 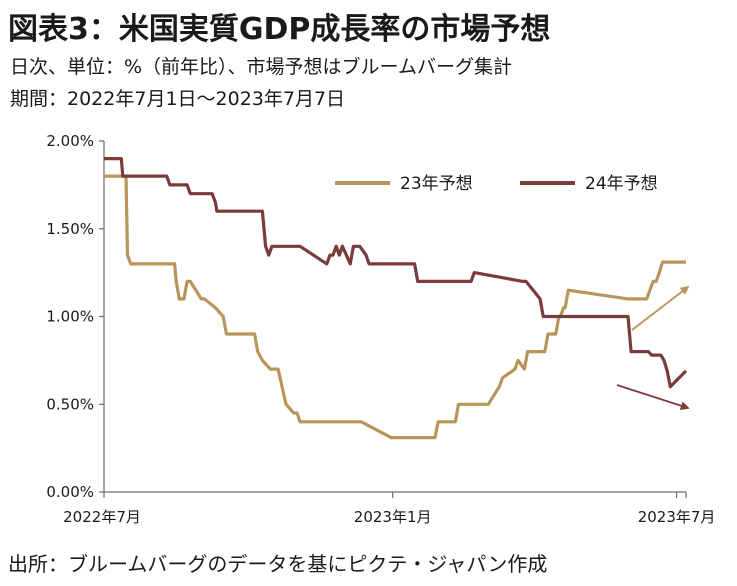 What do you see at coordinates (178, 99) in the screenshot?
I see `chart-period: 期間：2022年7月1日～2023年7月7日` at bounding box center [178, 99].